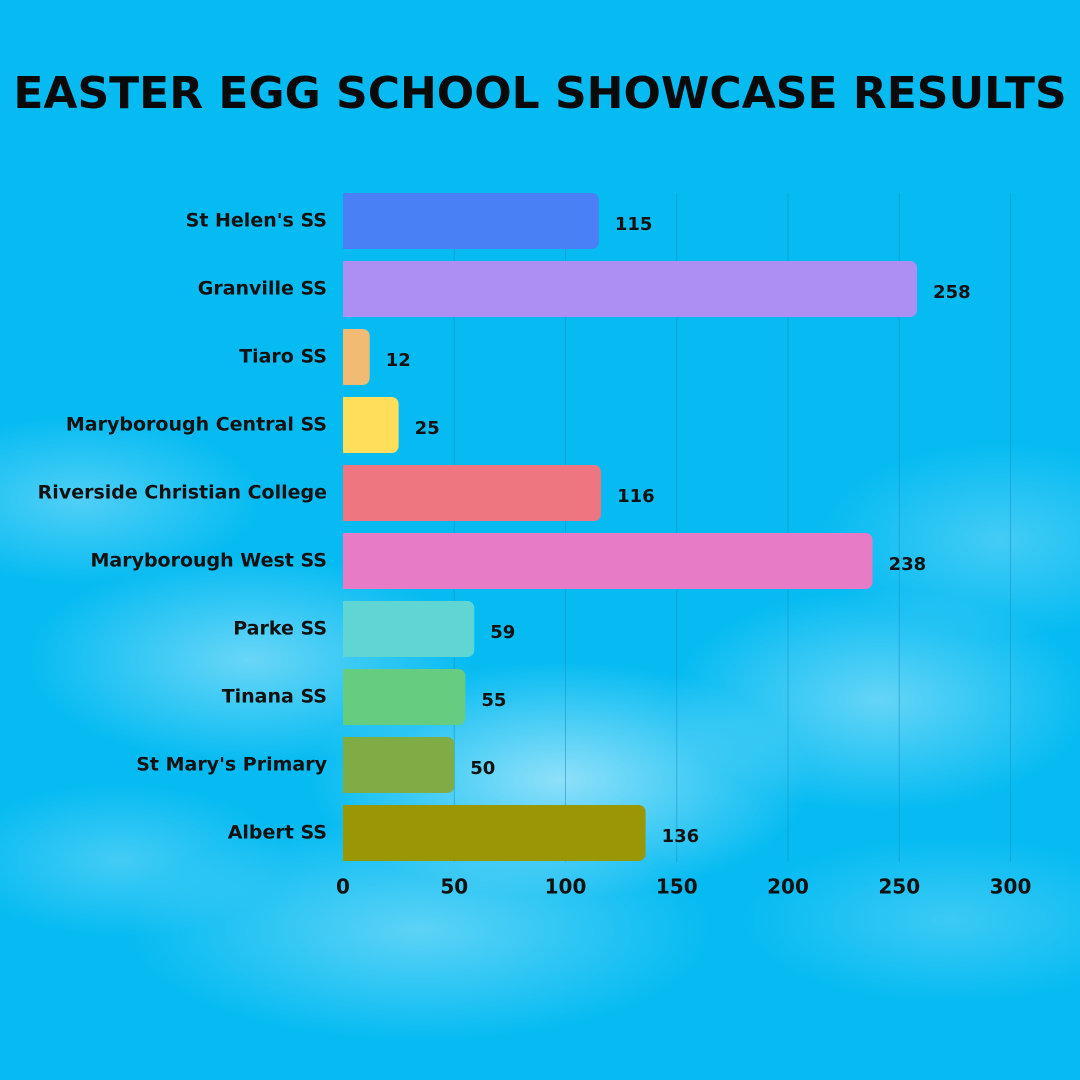 This screenshot has width=1080, height=1080. Describe the element at coordinates (454, 887) in the screenshot. I see `x-tick-label-50: 50` at that location.